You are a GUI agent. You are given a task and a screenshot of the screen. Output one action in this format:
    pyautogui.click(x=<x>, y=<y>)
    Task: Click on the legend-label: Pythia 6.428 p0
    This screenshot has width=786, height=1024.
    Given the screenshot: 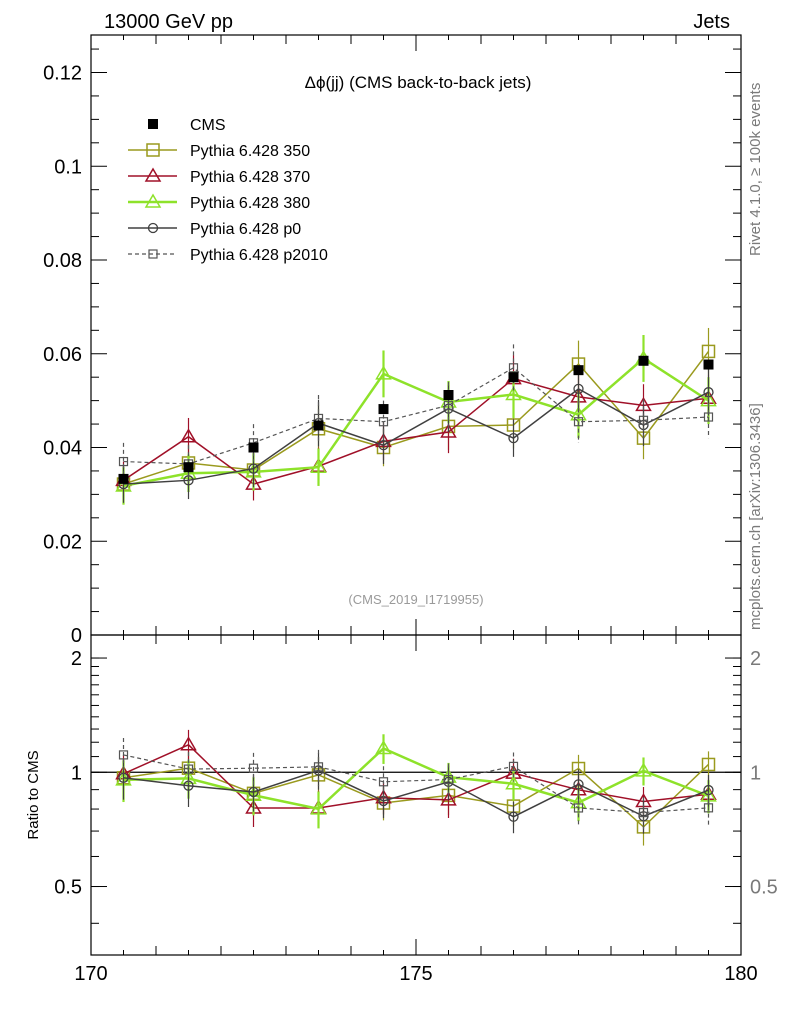 What is the action you would take?
    pyautogui.click(x=245, y=229)
    